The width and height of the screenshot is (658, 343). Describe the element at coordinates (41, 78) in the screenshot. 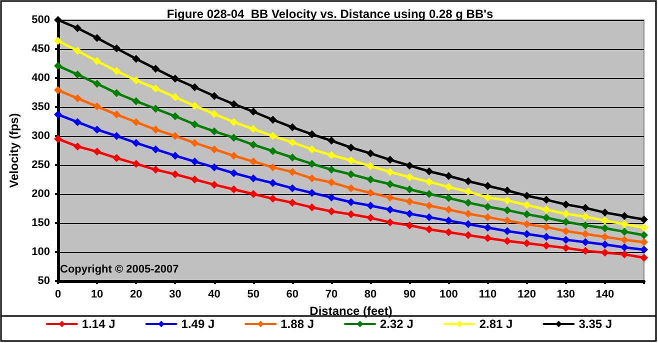

I see `y-tick-label: 400` at that location.